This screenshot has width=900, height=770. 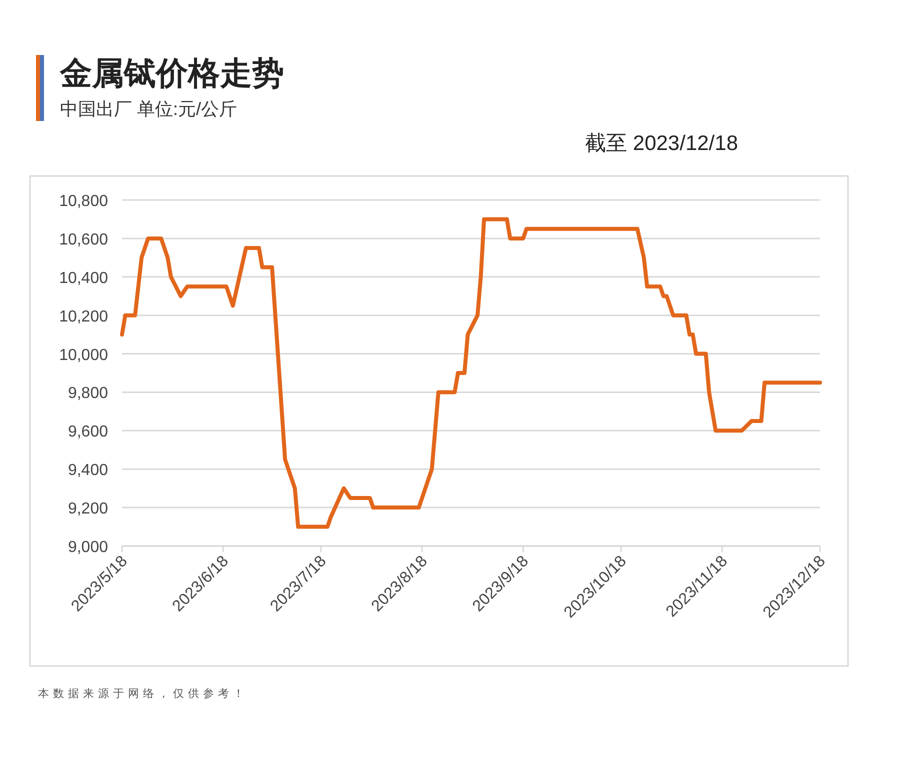 What do you see at coordinates (83, 239) in the screenshot?
I see `y-tick-label: 10,600` at bounding box center [83, 239].